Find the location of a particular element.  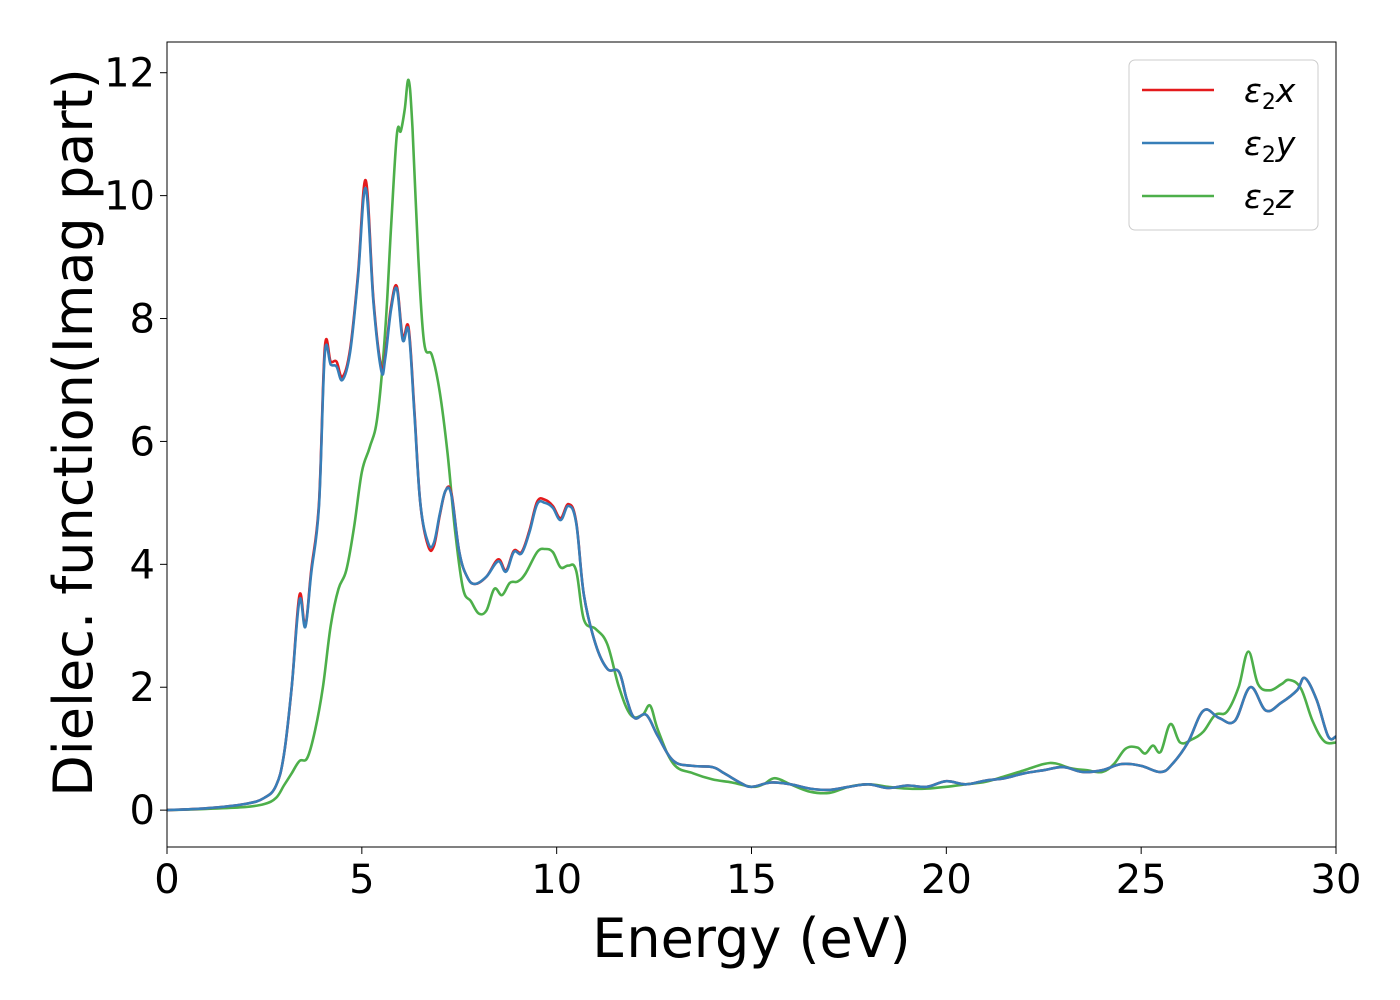

legend-box is located at coordinates (1223, 145).